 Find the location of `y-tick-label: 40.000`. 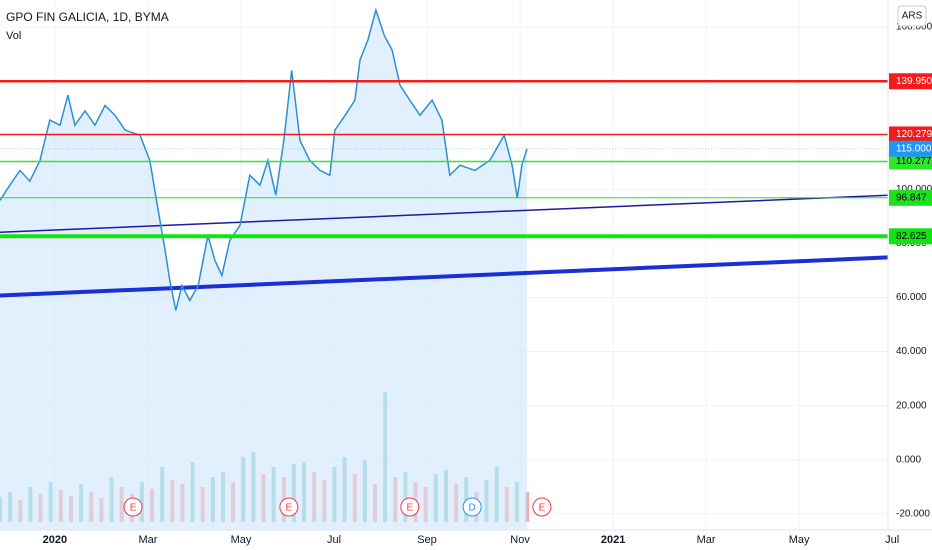

y-tick-label: 40.000 is located at coordinates (911, 351).